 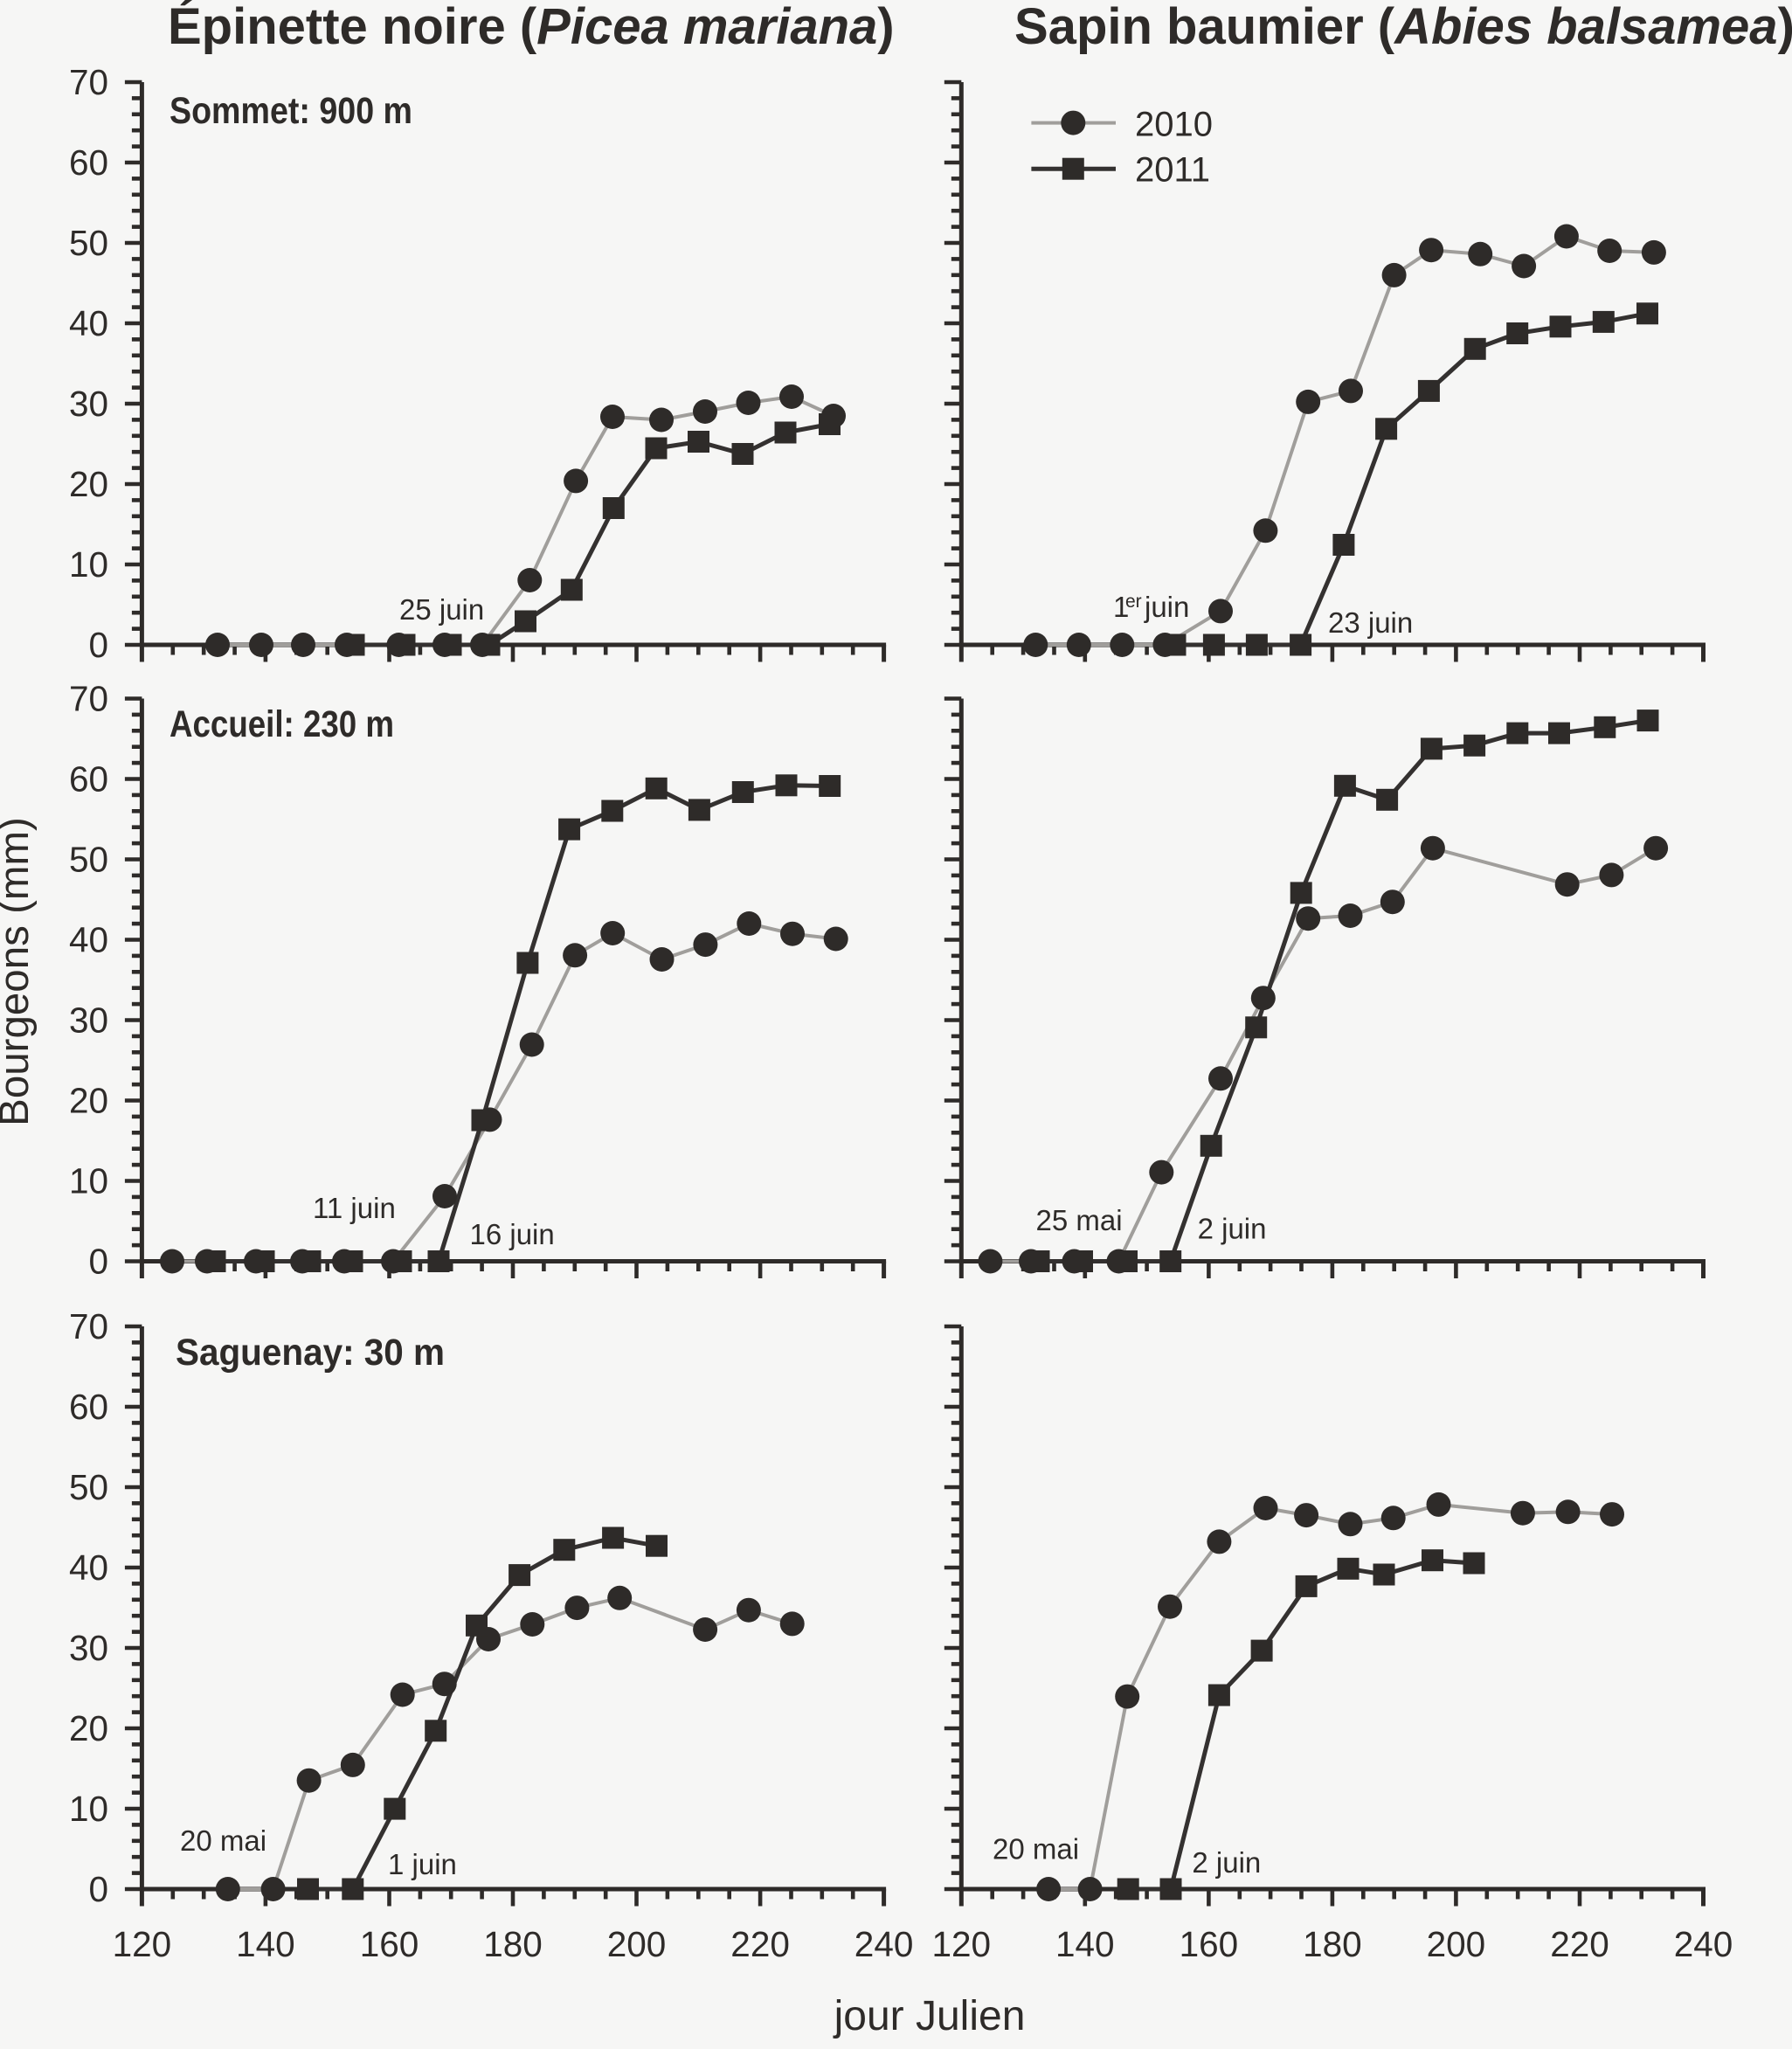 I want to click on svg-text: 2011, so click(x=1172, y=170).